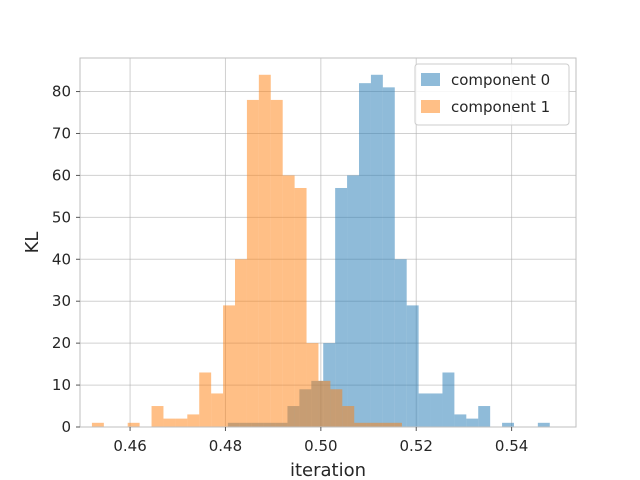 This screenshot has height=480, width=640. I want to click on legend-frame, so click(492, 94).